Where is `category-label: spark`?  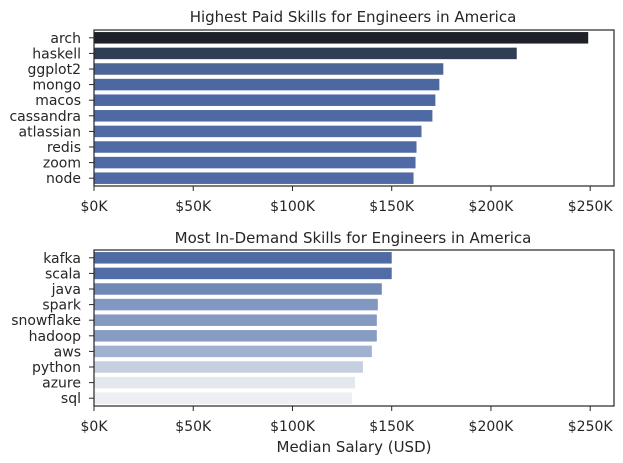 category-label: spark is located at coordinates (62, 306).